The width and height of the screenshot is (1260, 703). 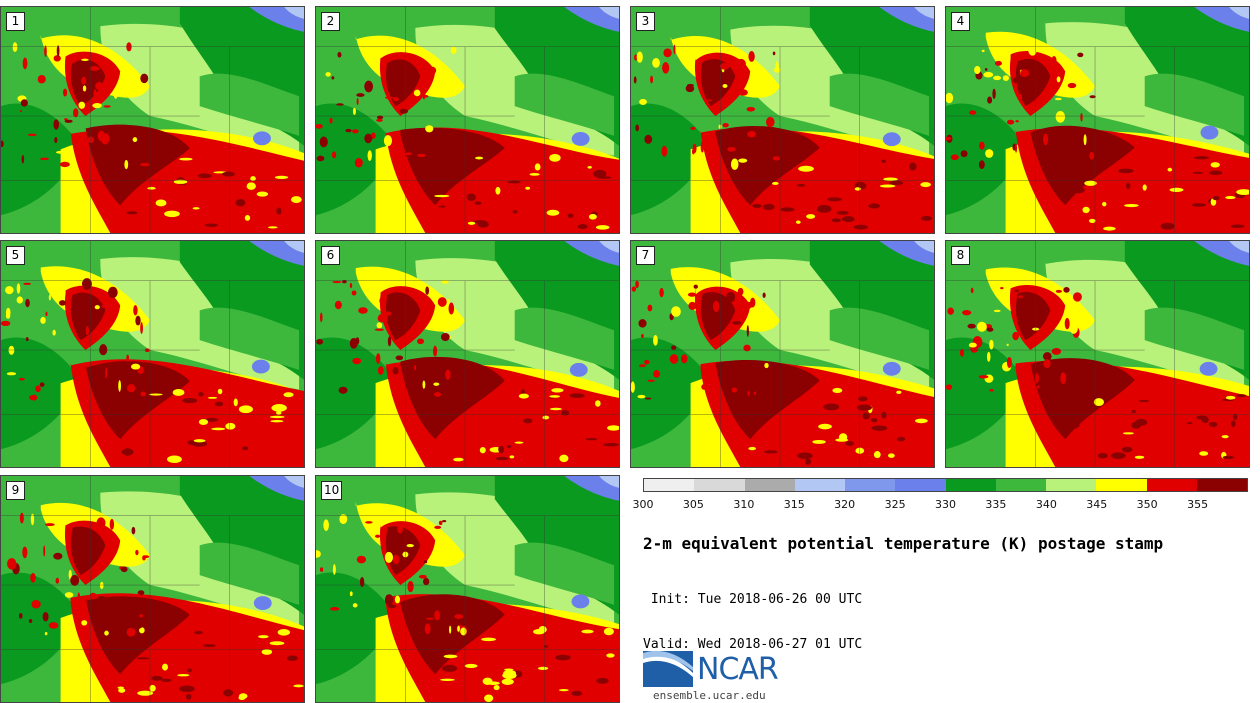 I want to click on stamp-panel-2: 2, so click(x=467, y=120).